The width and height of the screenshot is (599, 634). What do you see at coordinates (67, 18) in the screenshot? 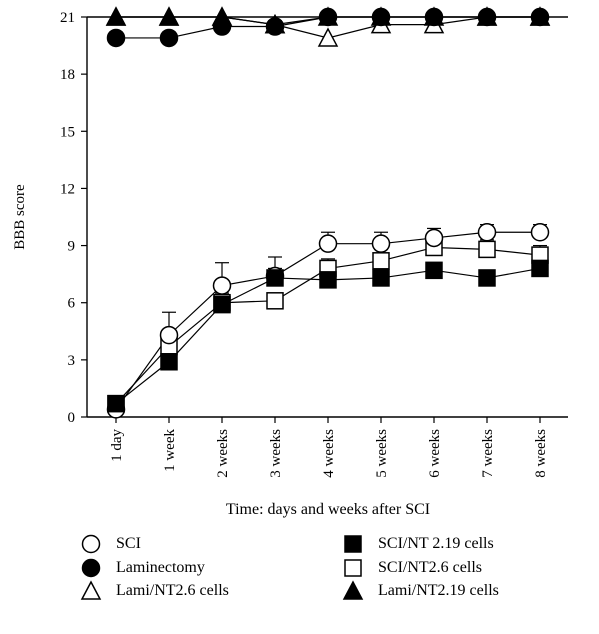
I see `y-tick-label: 21` at bounding box center [67, 18].